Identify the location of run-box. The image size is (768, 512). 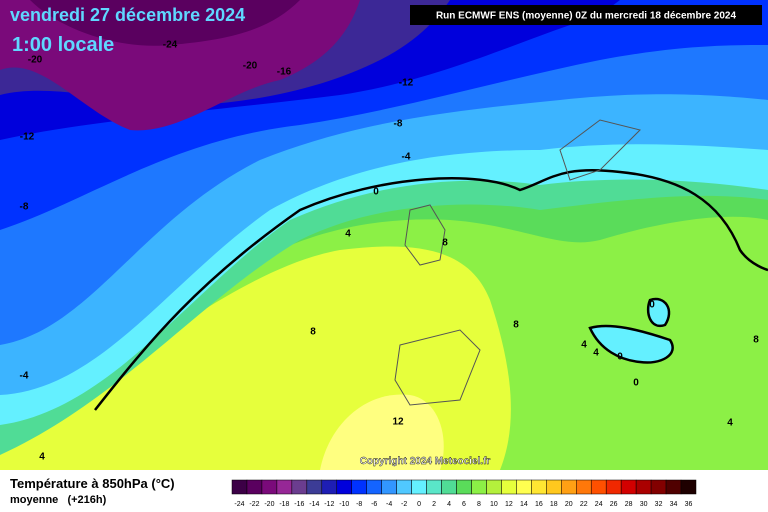
(586, 15).